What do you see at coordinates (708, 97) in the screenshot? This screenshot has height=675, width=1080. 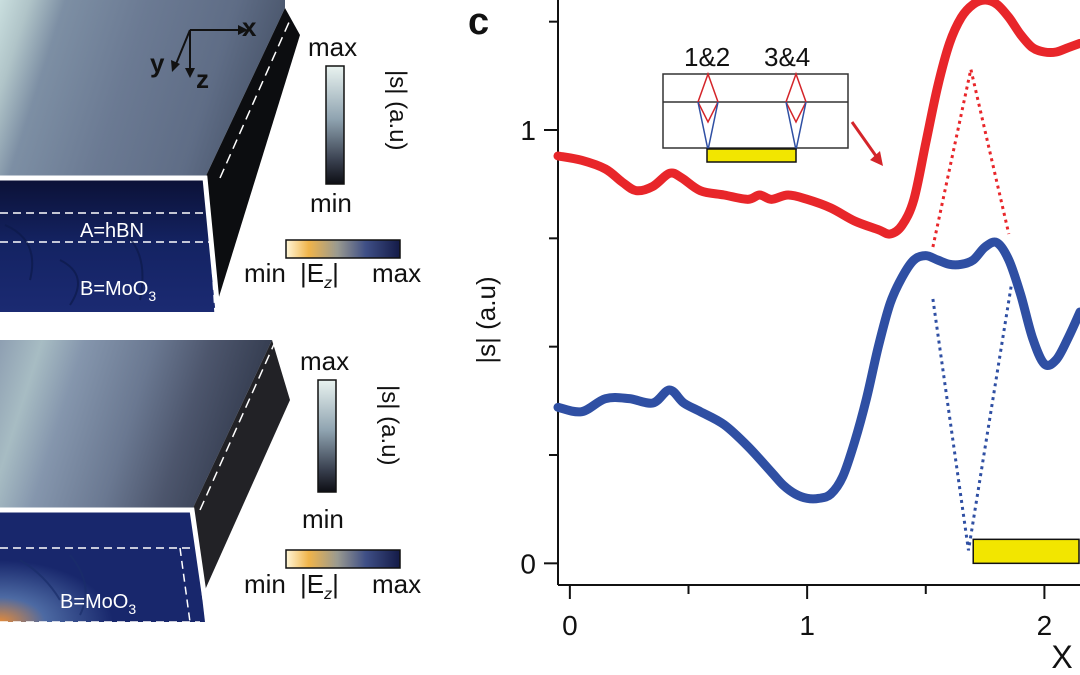 I see `inset-red-diamond-left` at bounding box center [708, 97].